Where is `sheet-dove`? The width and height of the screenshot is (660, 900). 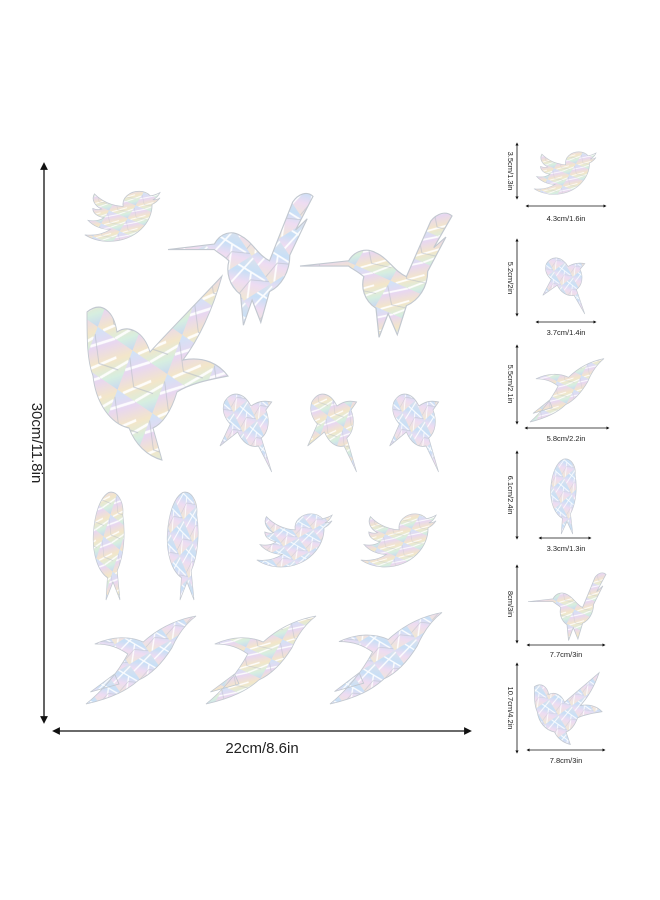 sheet-dove is located at coordinates (157, 368).